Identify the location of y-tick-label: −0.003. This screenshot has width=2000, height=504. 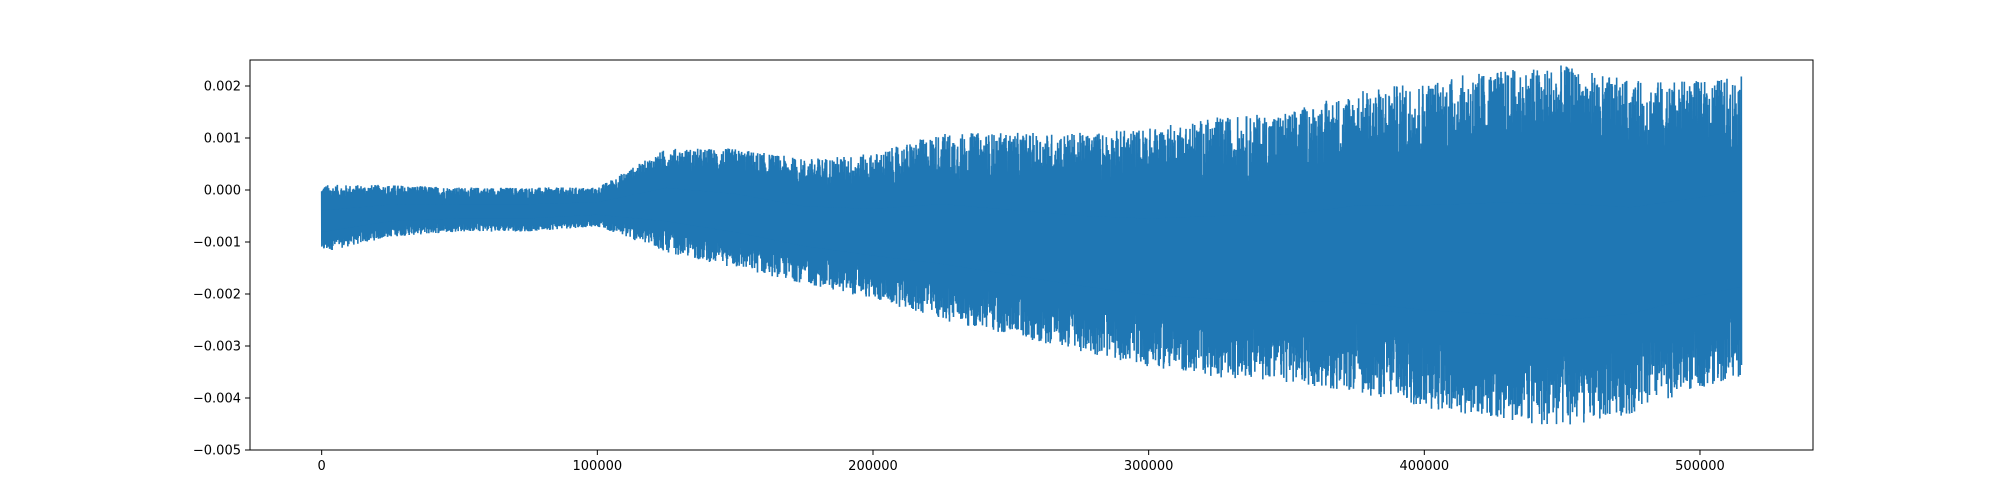
(217, 347).